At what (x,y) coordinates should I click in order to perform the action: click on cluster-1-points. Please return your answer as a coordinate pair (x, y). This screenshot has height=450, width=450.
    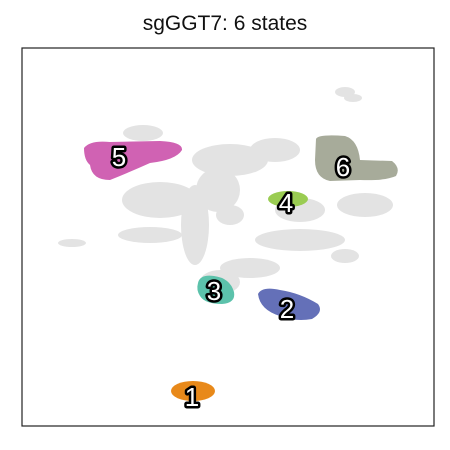
    Looking at the image, I should click on (193, 391).